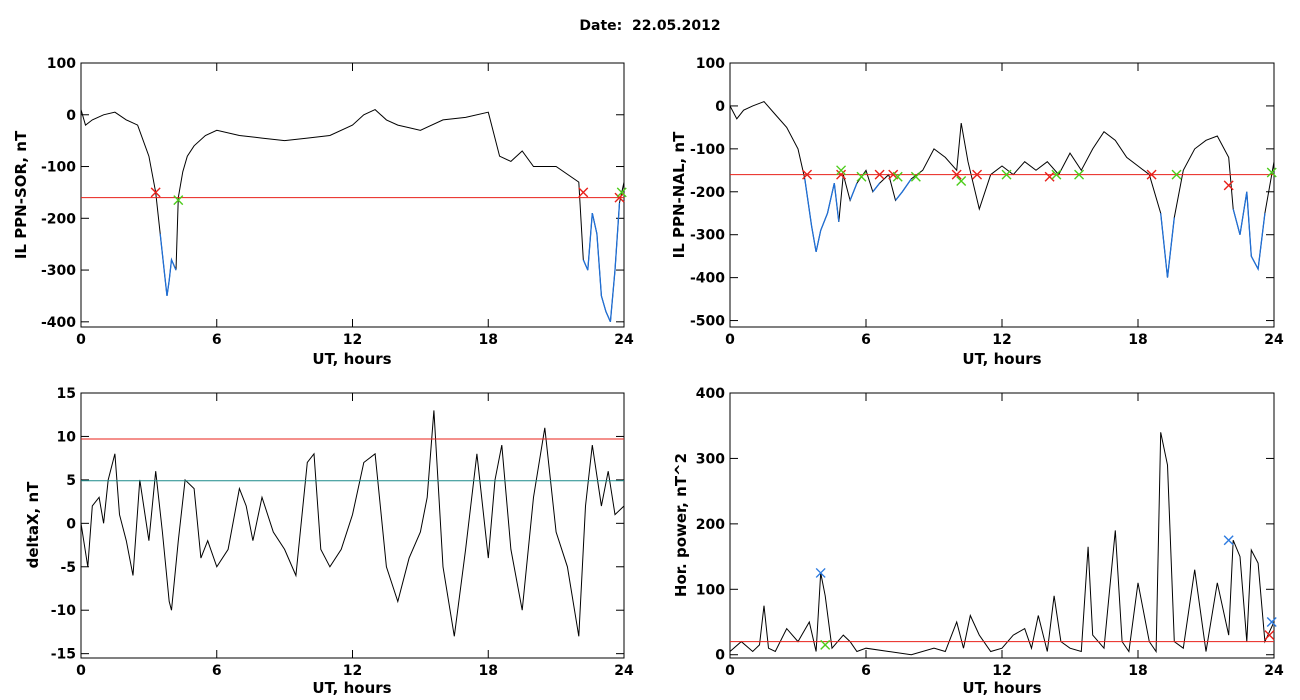 The image size is (1300, 700). What do you see at coordinates (679, 194) in the screenshot?
I see `y-axis-label-nal: IL PPN-NAL, nT` at bounding box center [679, 194].